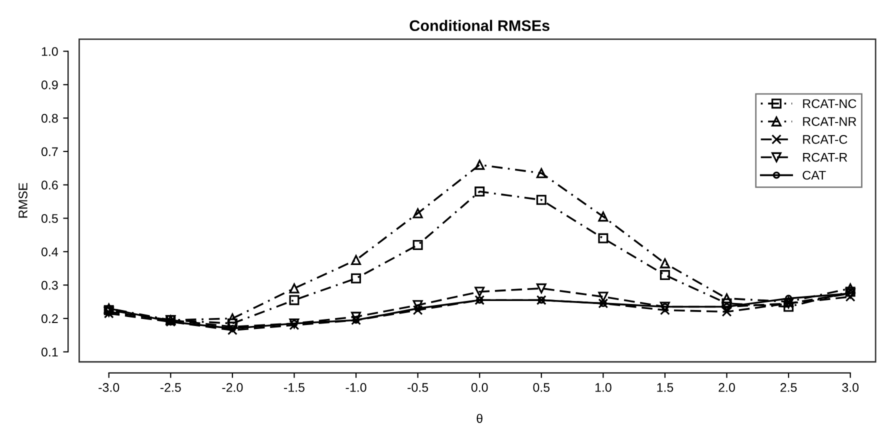 Image resolution: width=880 pixels, height=436 pixels. Describe the element at coordinates (814, 175) in the screenshot. I see `legend-label: CAT` at that location.